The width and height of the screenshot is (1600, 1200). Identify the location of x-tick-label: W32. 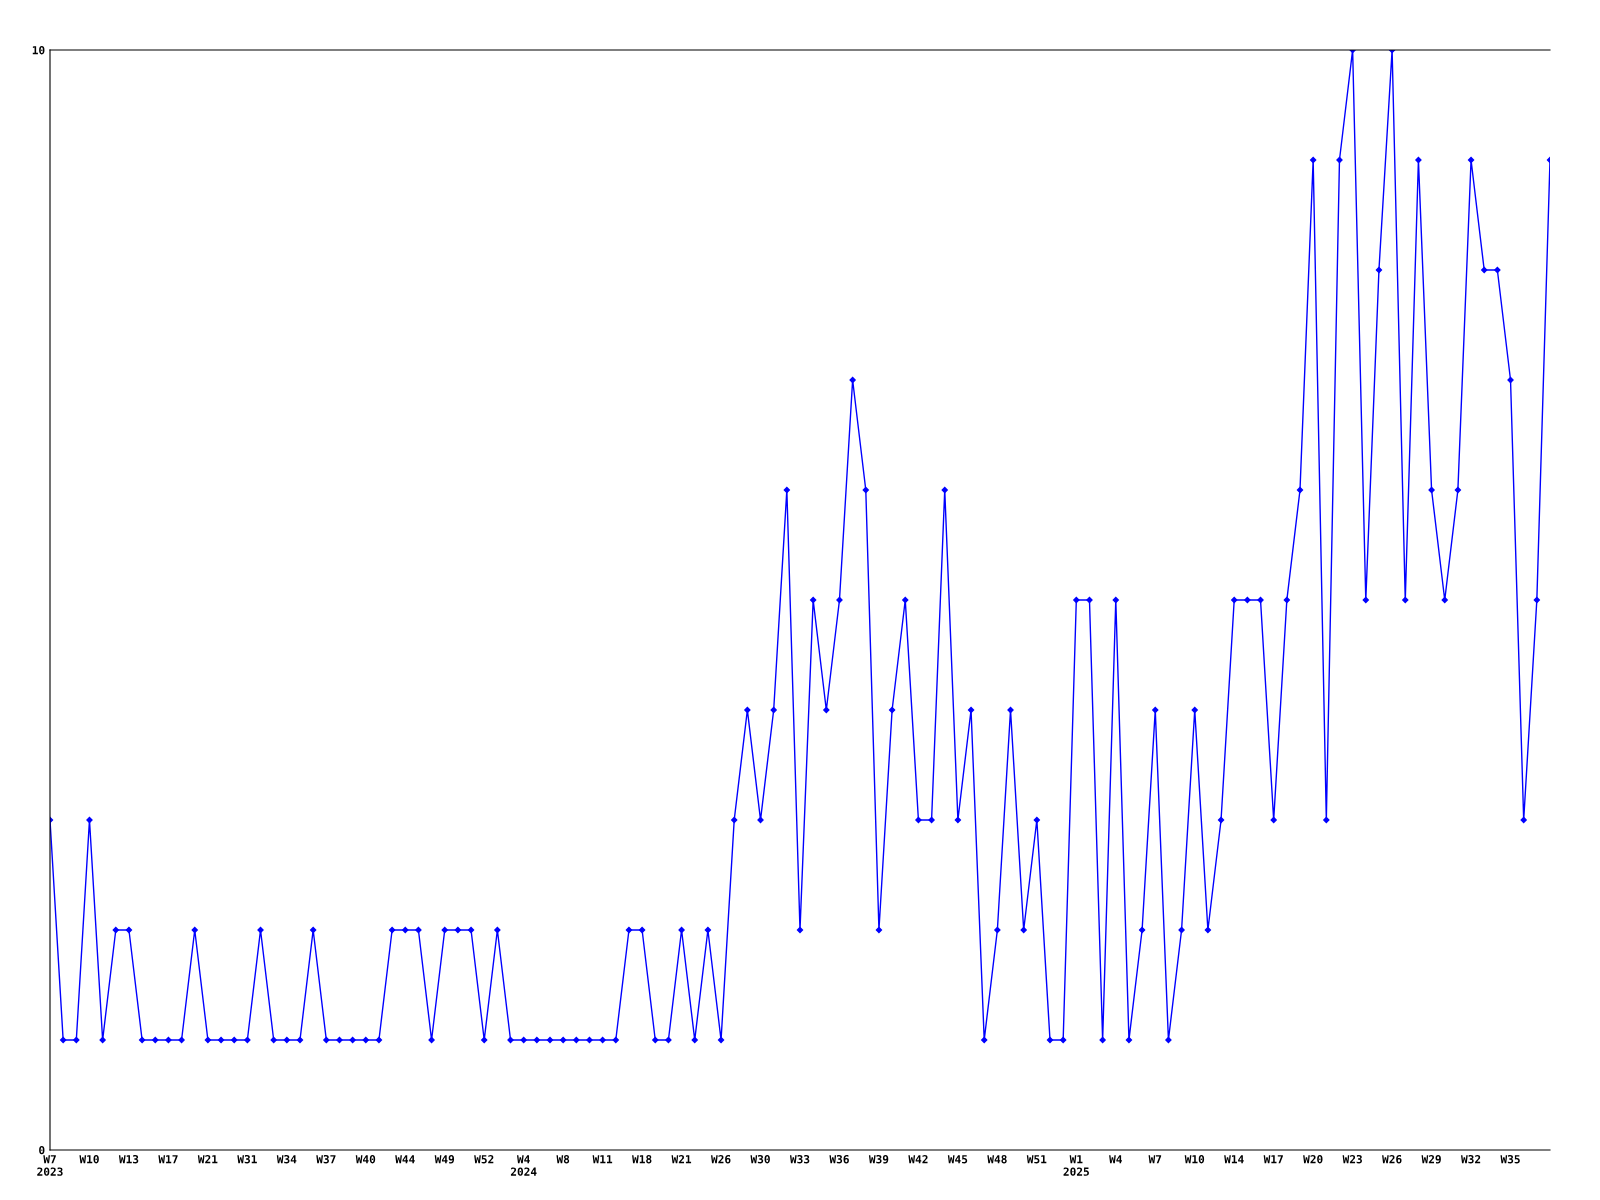
(1471, 1159).